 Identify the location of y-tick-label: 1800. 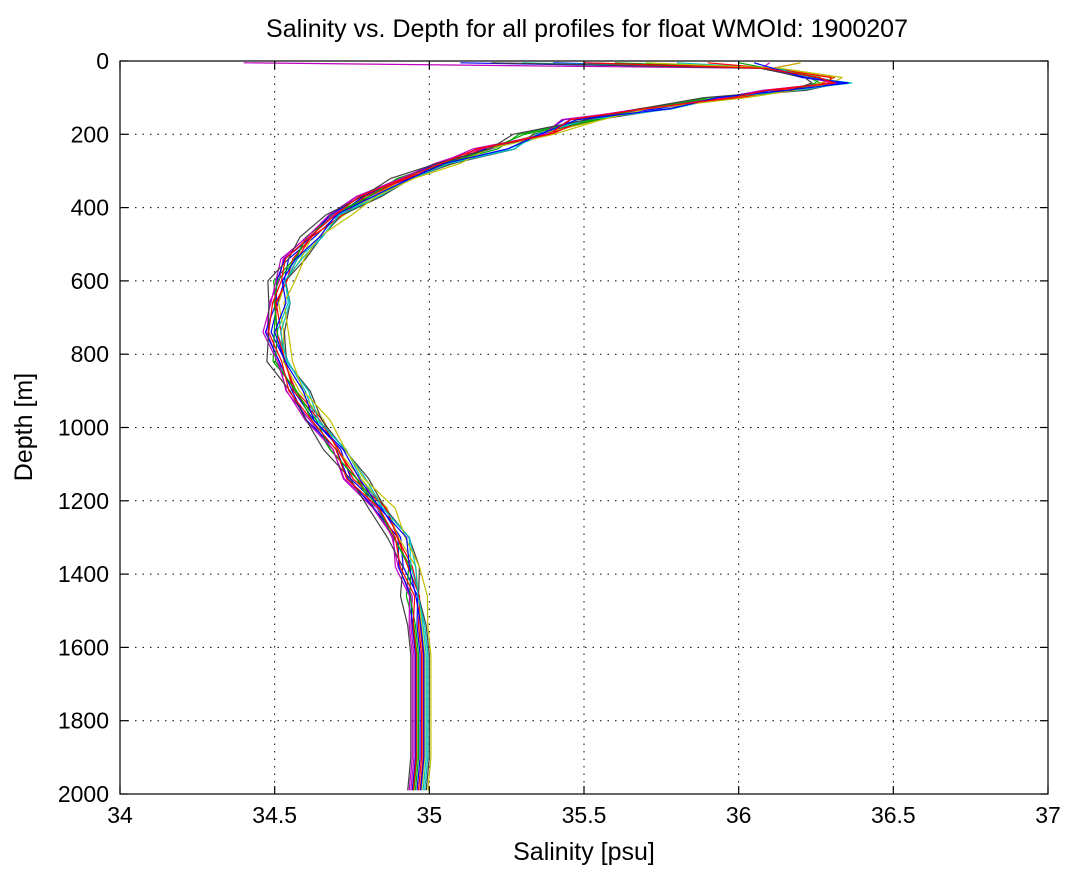
(83, 721).